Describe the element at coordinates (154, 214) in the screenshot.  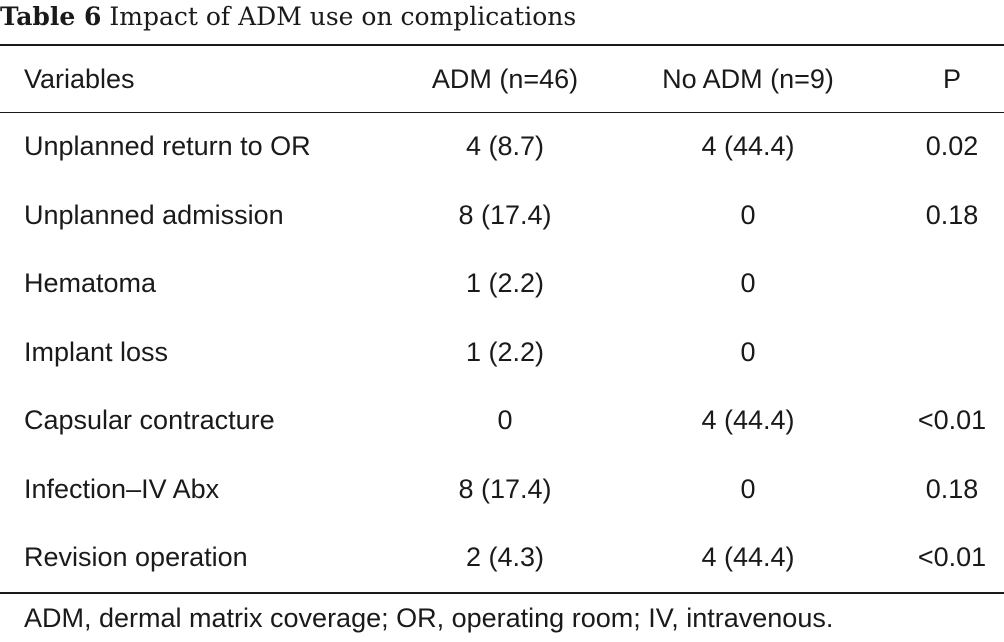
I see `cell-variable: Unplanned admission` at that location.